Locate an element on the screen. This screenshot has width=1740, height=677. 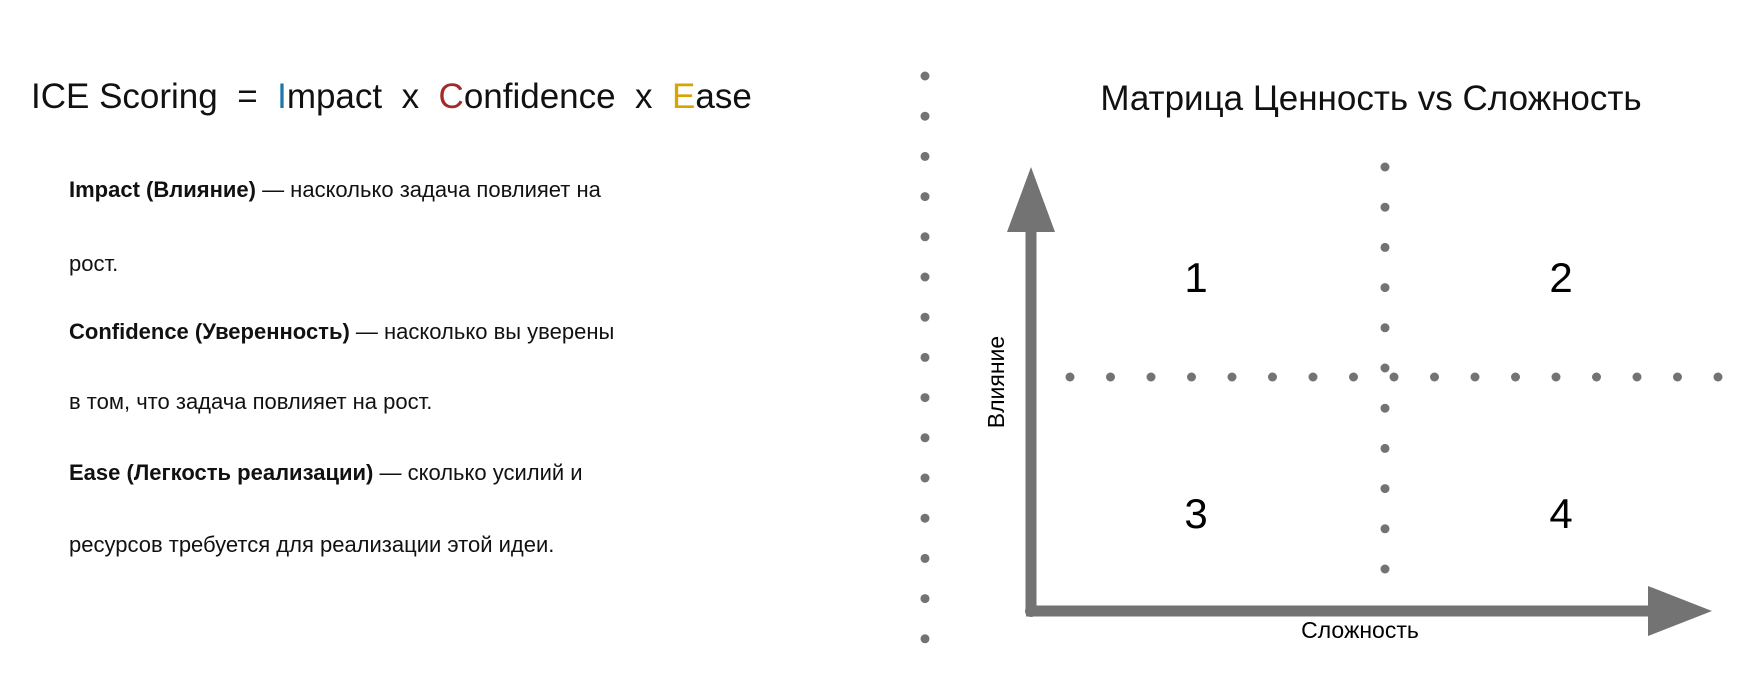
impact-rest: mpact is located at coordinates (334, 96).